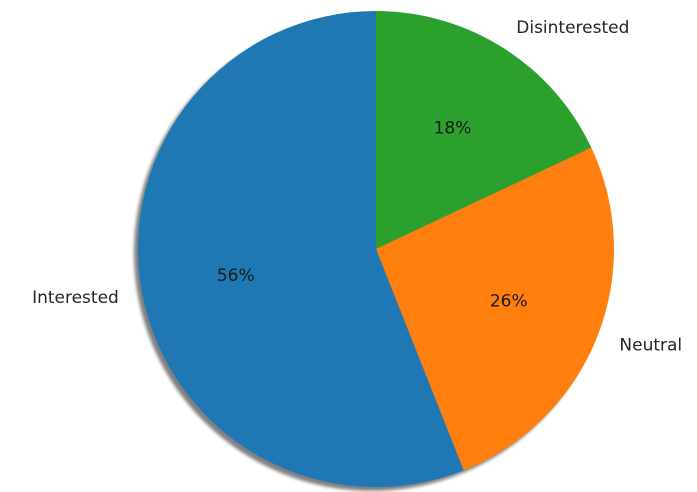 The height and width of the screenshot is (492, 697). Describe the element at coordinates (75, 298) in the screenshot. I see `pie-category-label-interested: Interested` at that location.